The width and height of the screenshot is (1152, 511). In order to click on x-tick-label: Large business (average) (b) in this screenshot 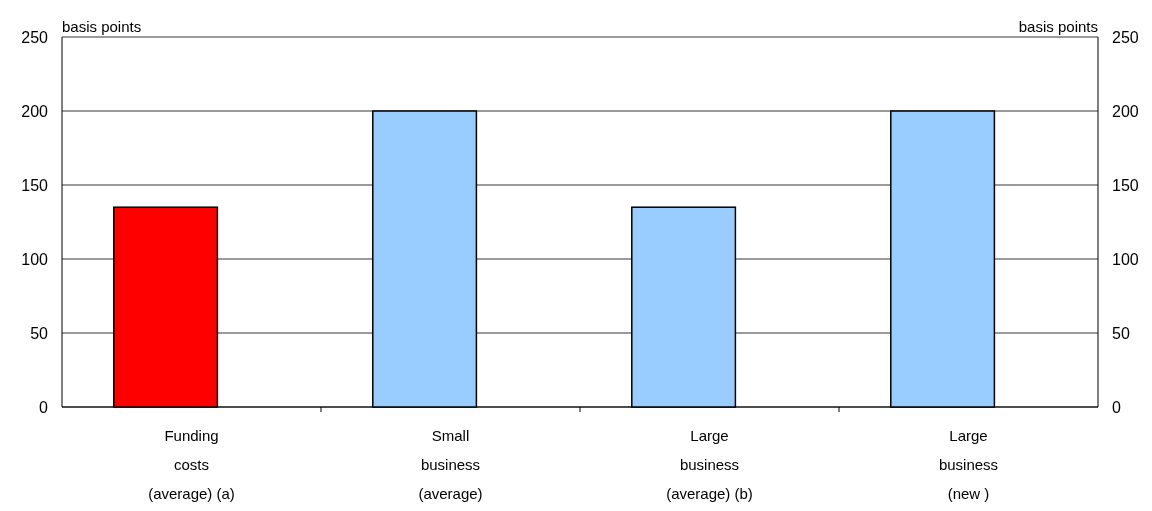, I will do `click(709, 464)`.